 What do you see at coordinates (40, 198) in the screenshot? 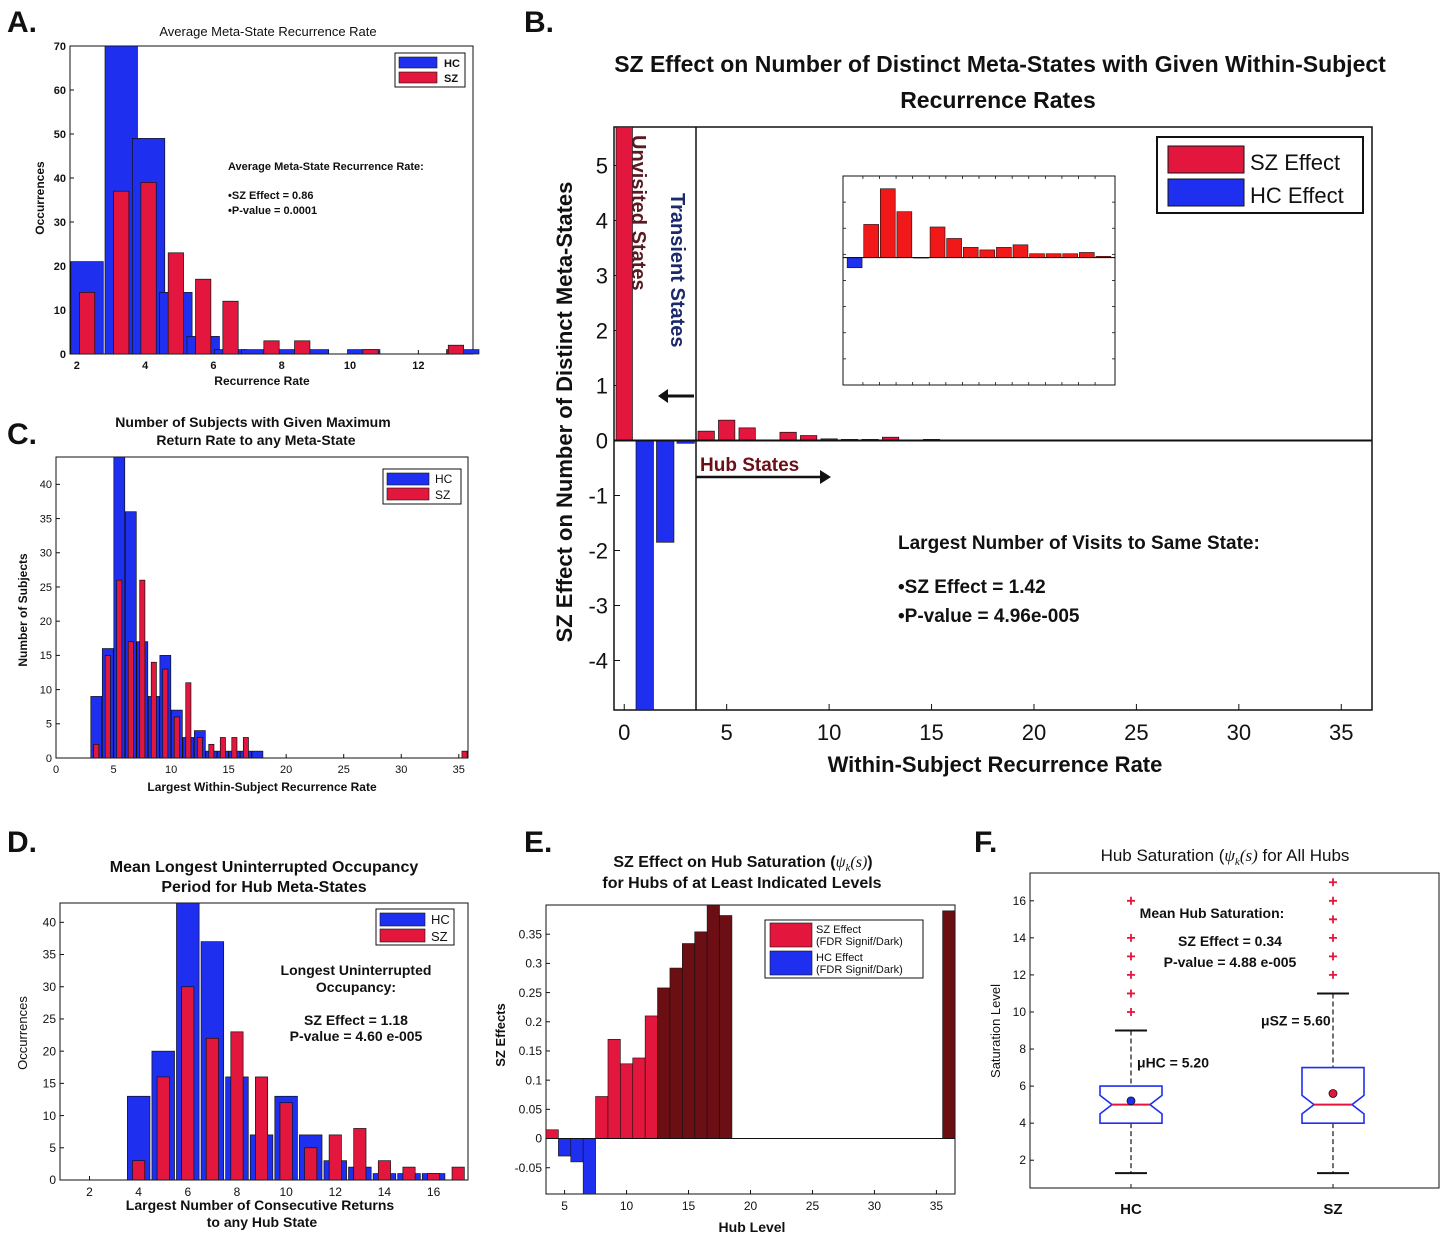
I see `chart-a-ylabel: Occurrences` at bounding box center [40, 198].